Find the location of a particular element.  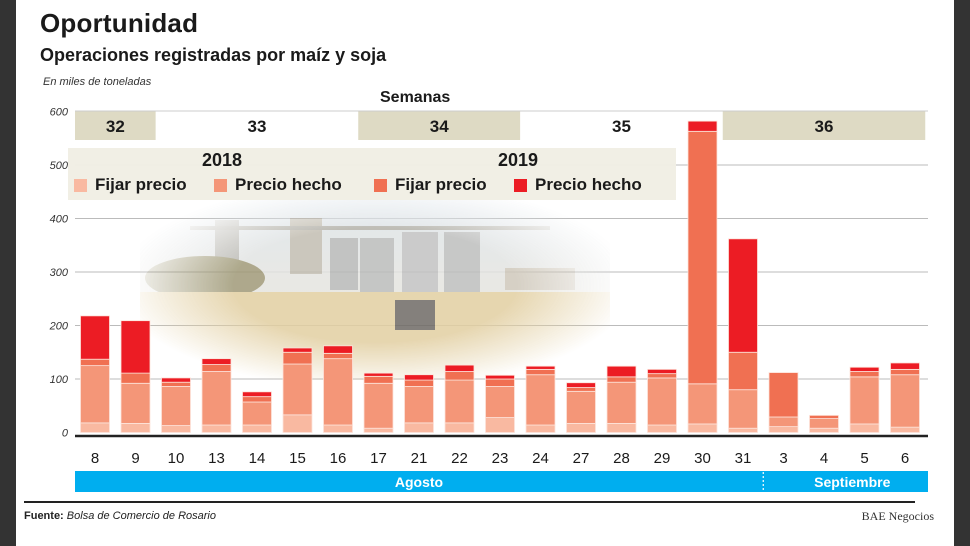

week-label: 36 is located at coordinates (824, 126).